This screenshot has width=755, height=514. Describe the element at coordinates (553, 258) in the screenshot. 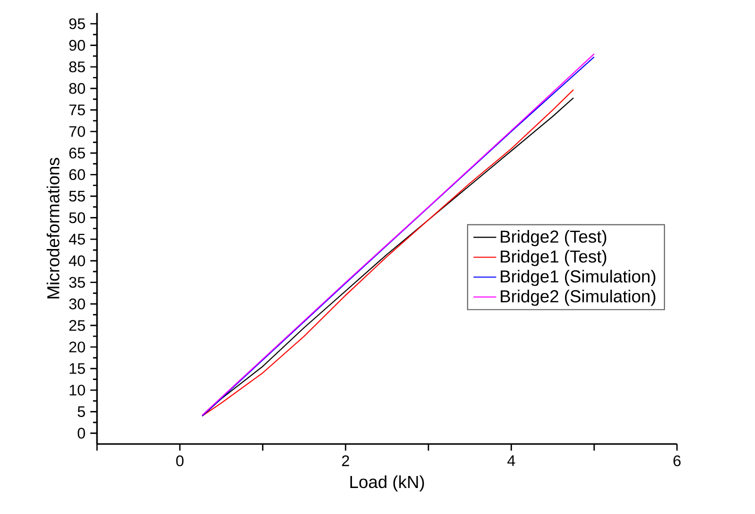

I see `legend-label: Bridge1 (Test)` at that location.